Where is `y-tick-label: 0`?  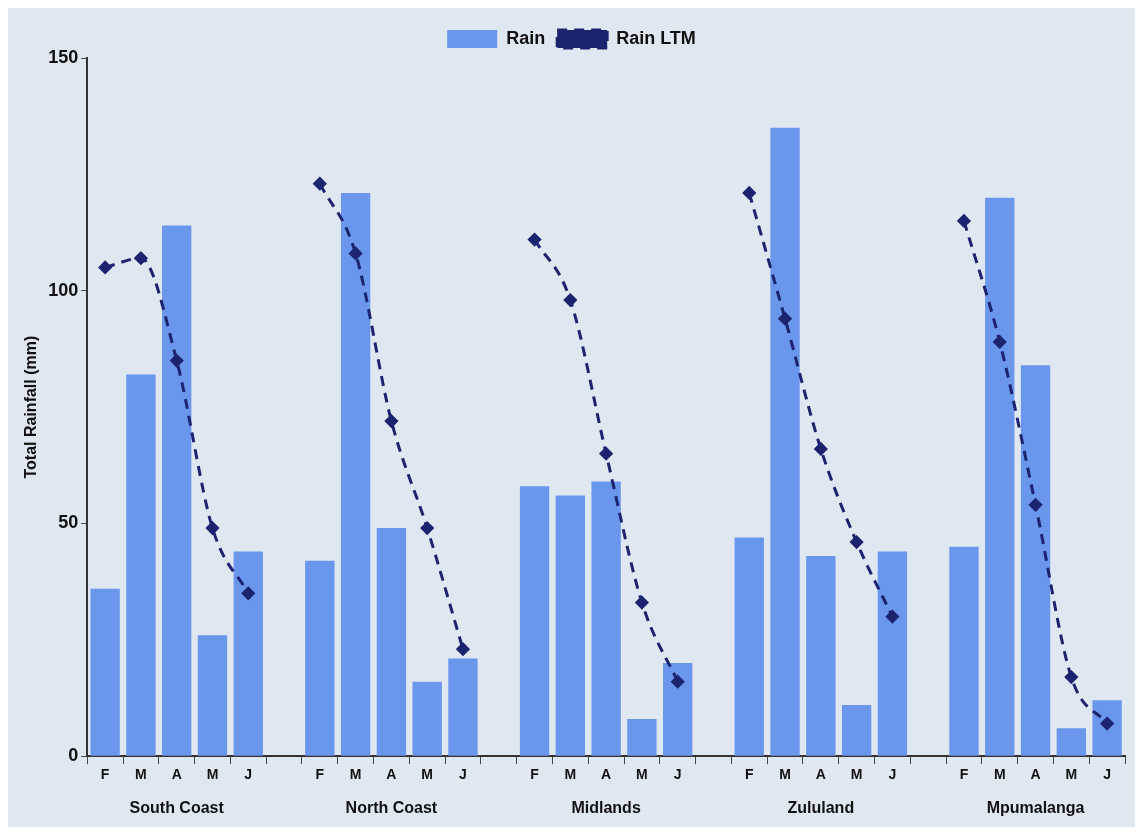
y-tick-label: 0 is located at coordinates (73, 755).